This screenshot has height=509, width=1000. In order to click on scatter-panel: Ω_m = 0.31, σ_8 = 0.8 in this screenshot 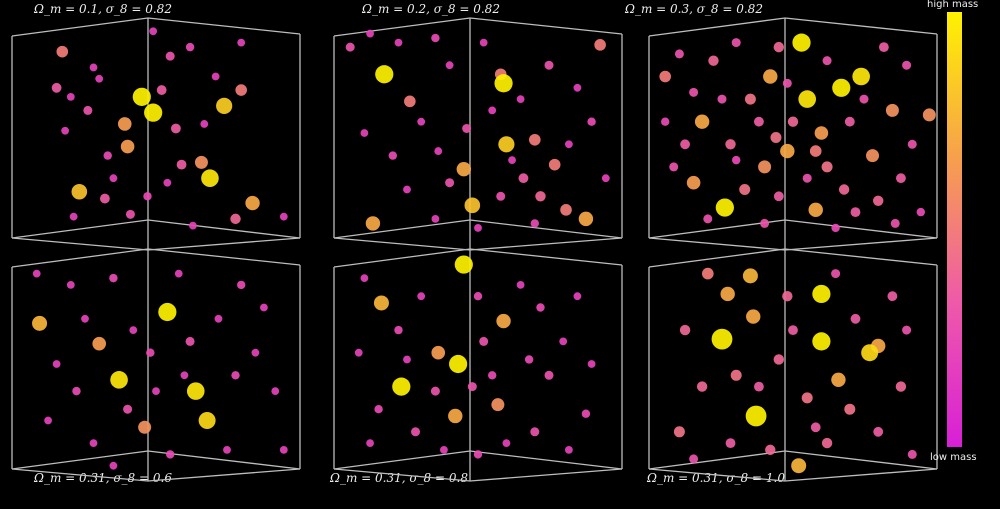, I will do `click(472, 365)`.